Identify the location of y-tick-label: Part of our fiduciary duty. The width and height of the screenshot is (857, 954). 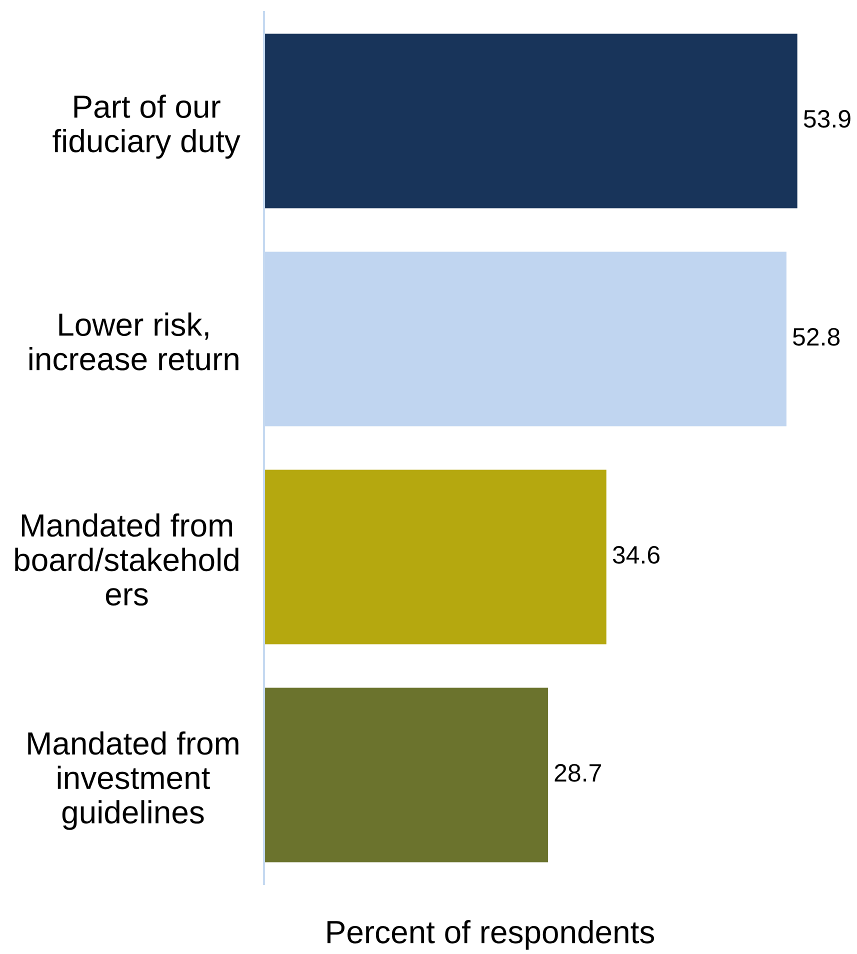
(146, 126).